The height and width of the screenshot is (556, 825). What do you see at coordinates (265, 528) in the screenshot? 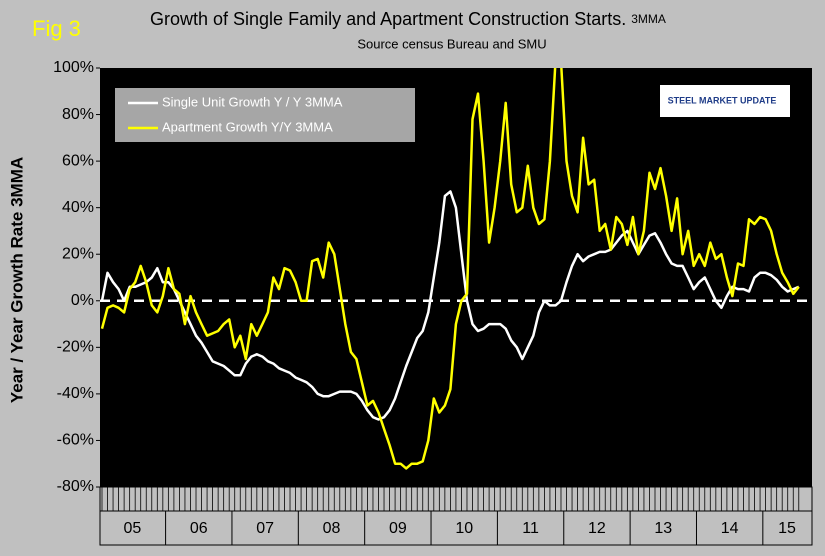
I see `x-tick-label: 07` at bounding box center [265, 528].